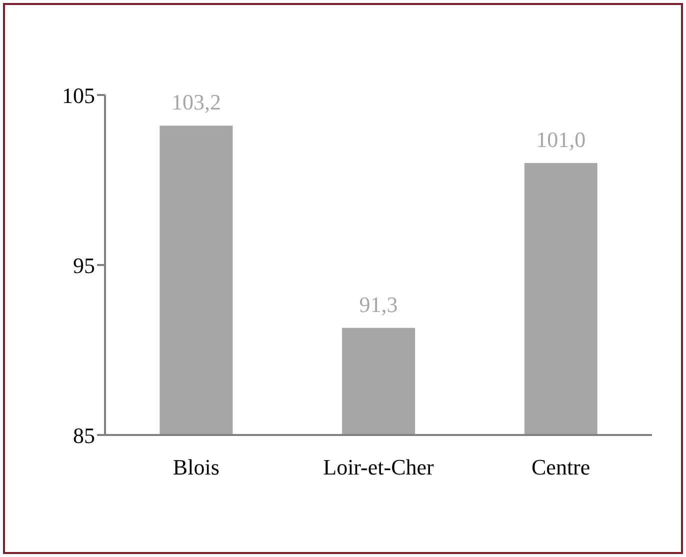 Image resolution: width=686 pixels, height=557 pixels. I want to click on y-tick-label: 95, so click(84, 265).